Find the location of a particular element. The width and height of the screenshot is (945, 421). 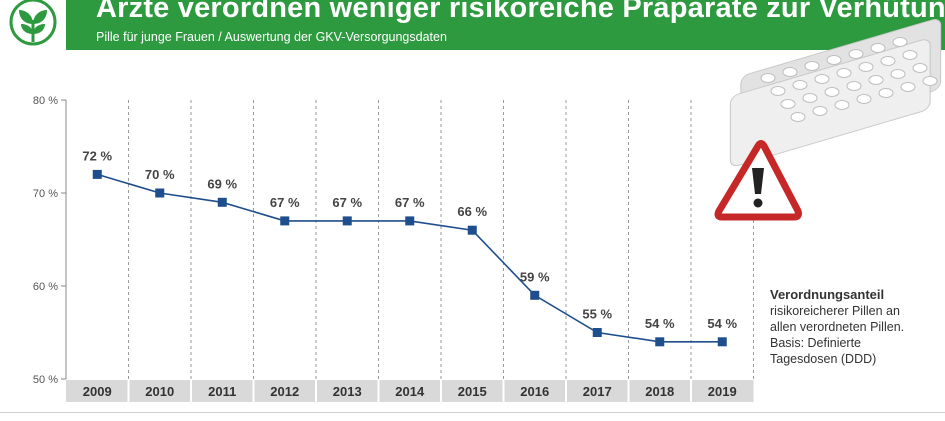

x-tick-label: 2009 is located at coordinates (97, 391).